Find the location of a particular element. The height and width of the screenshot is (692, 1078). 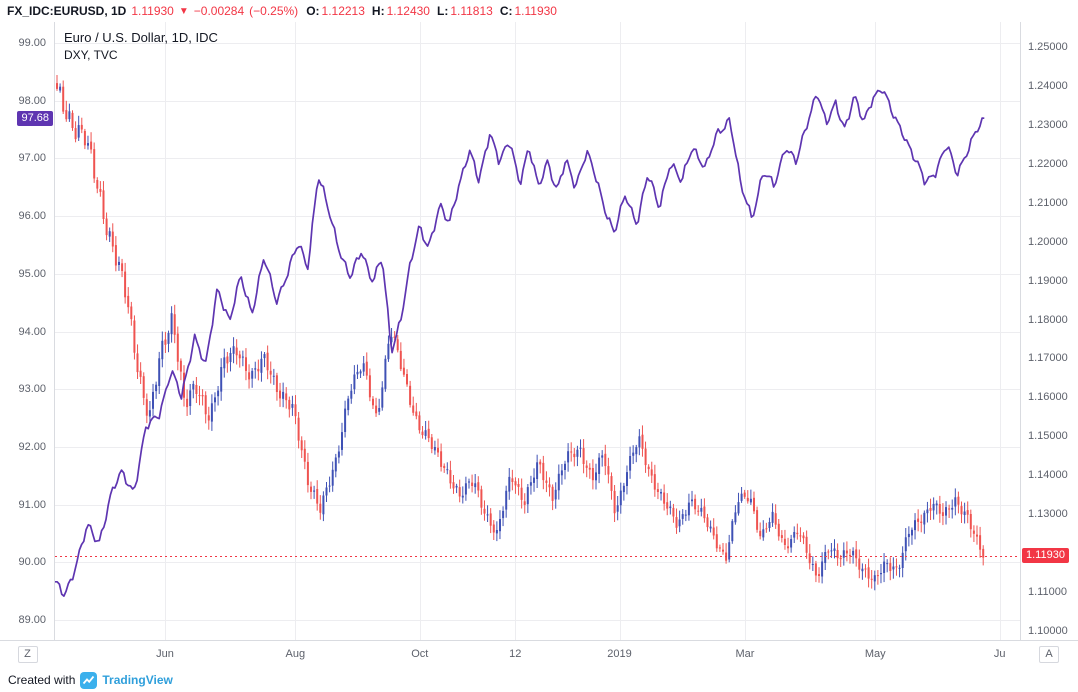

open-value: 1.12213 is located at coordinates (343, 11).